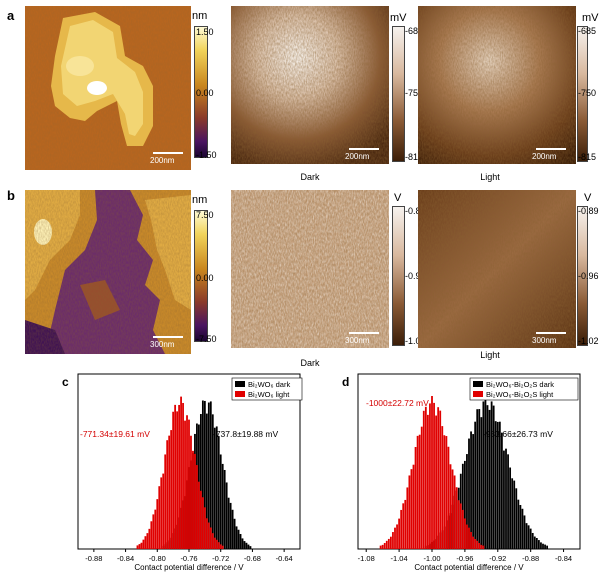  What do you see at coordinates (284, 558) in the screenshot?
I see `x-tick-label-c: -0.64` at bounding box center [284, 558].